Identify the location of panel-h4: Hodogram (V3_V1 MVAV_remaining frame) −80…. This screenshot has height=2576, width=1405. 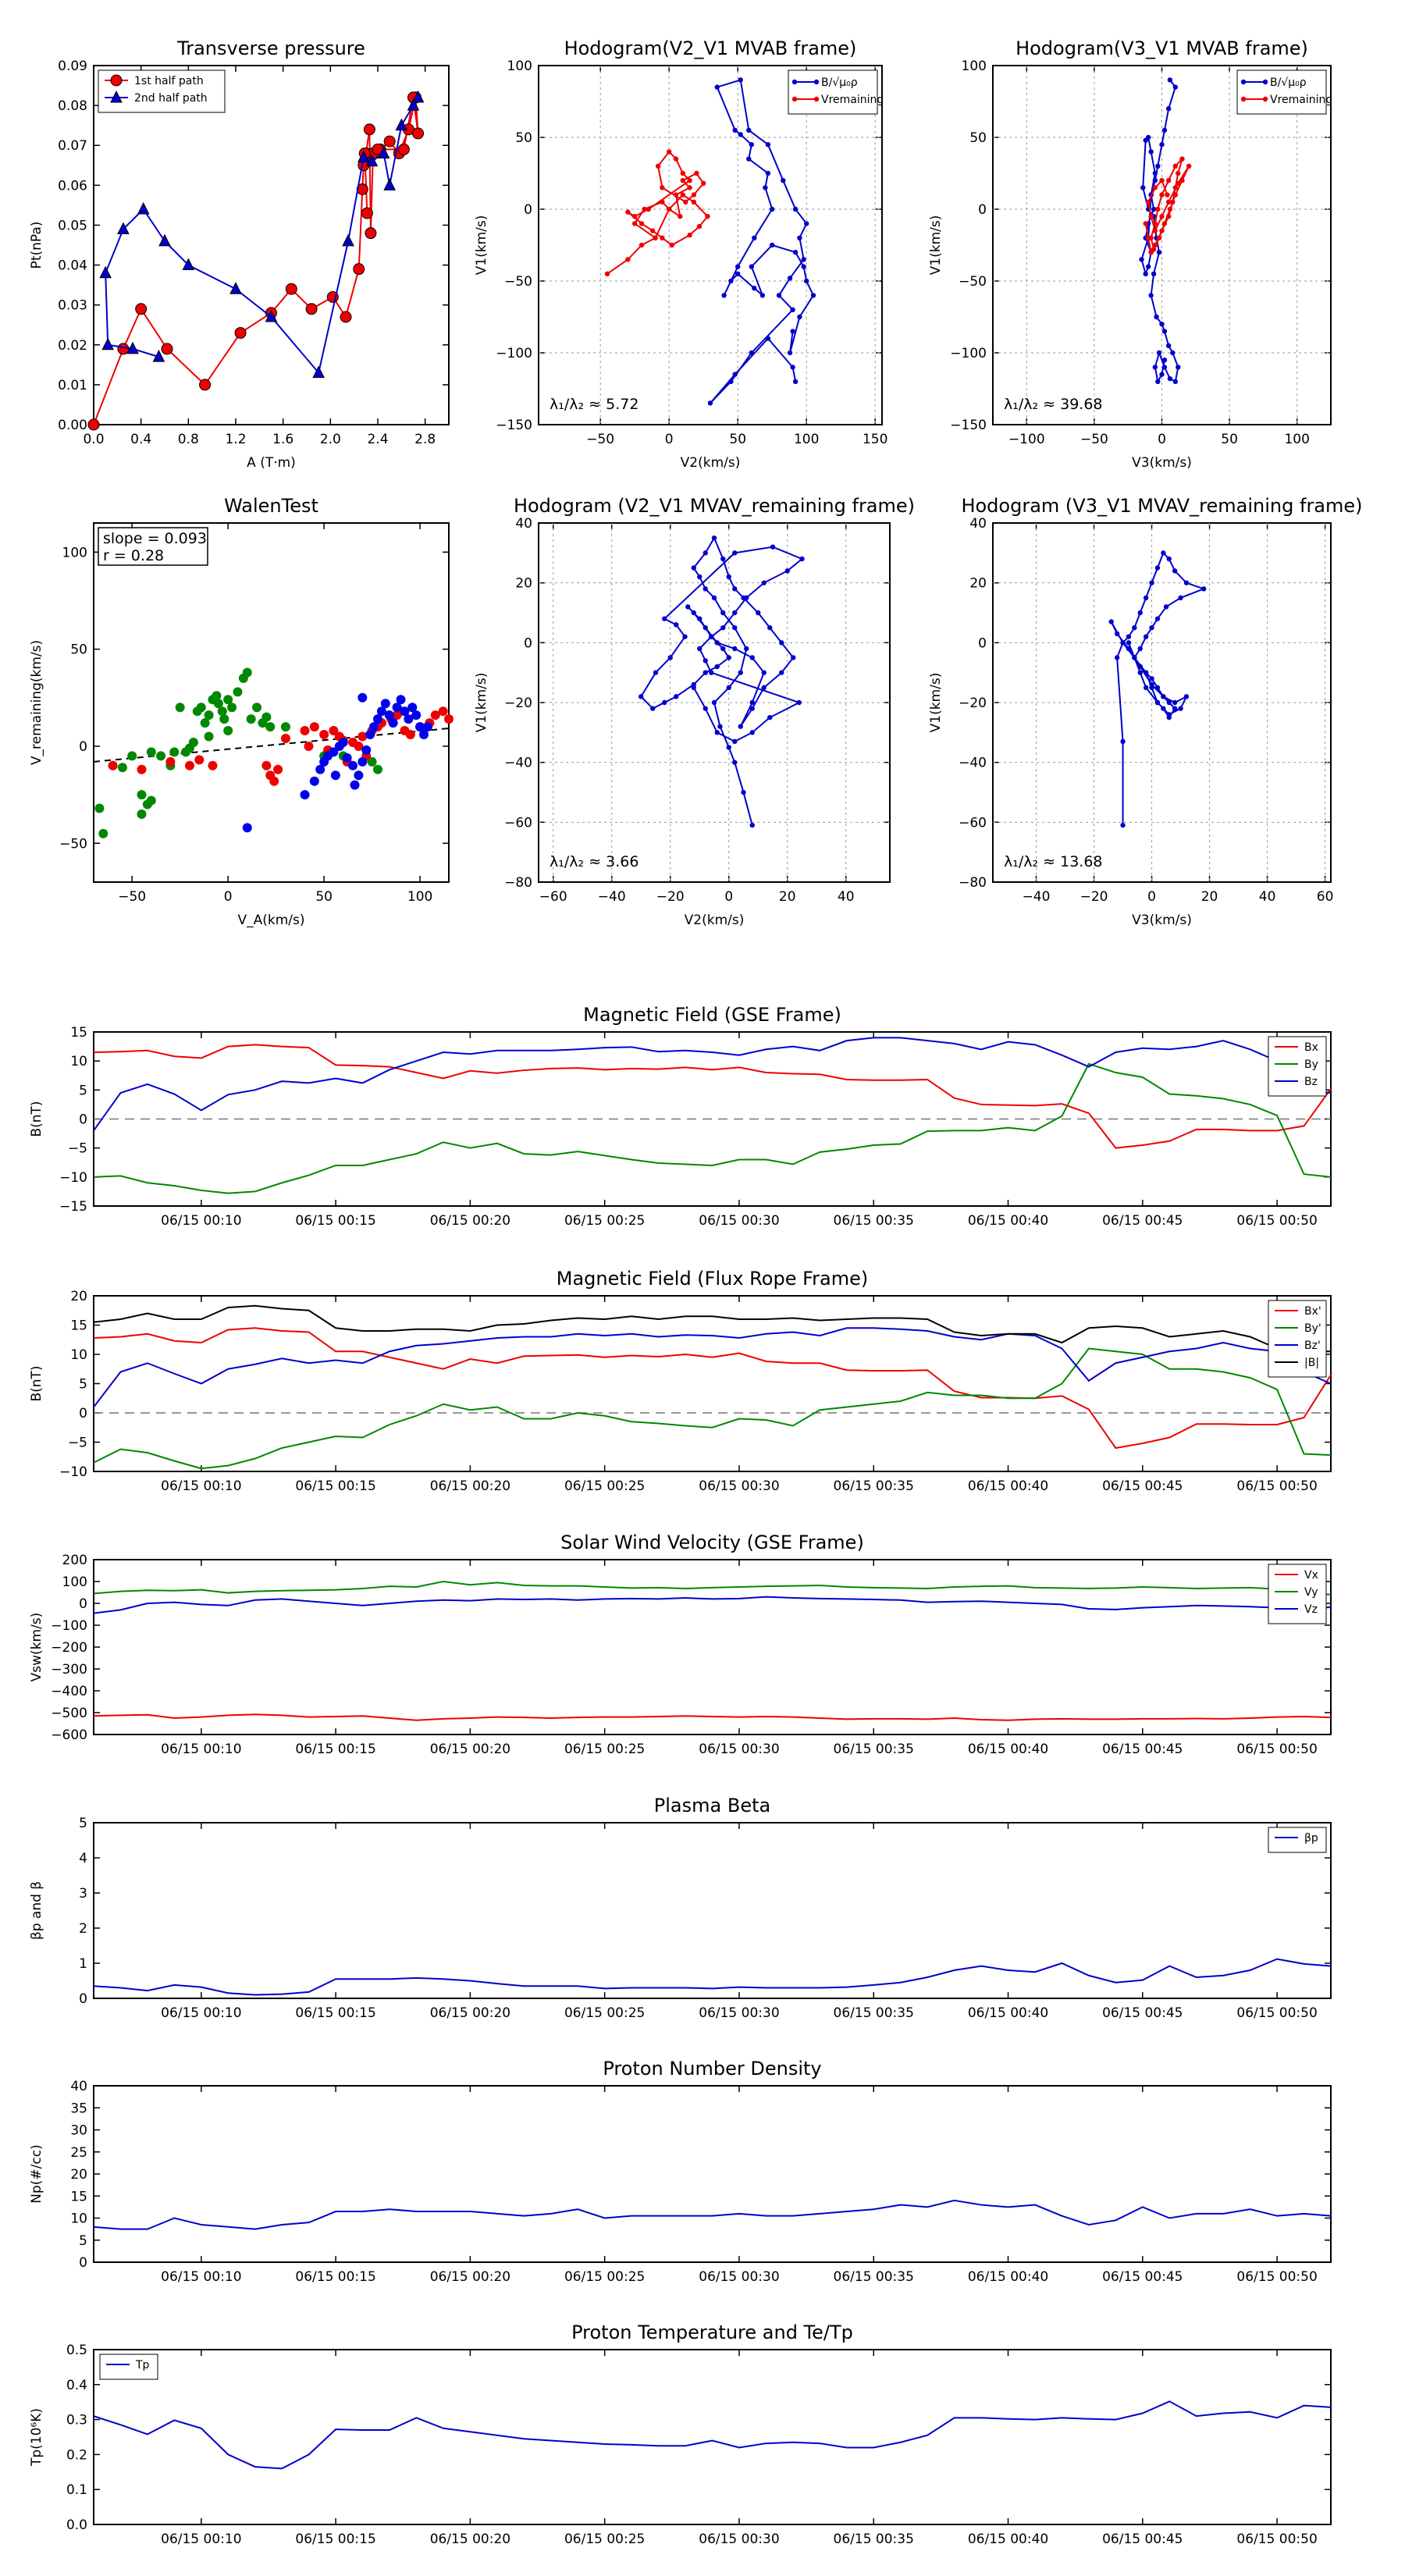
(1146, 711).